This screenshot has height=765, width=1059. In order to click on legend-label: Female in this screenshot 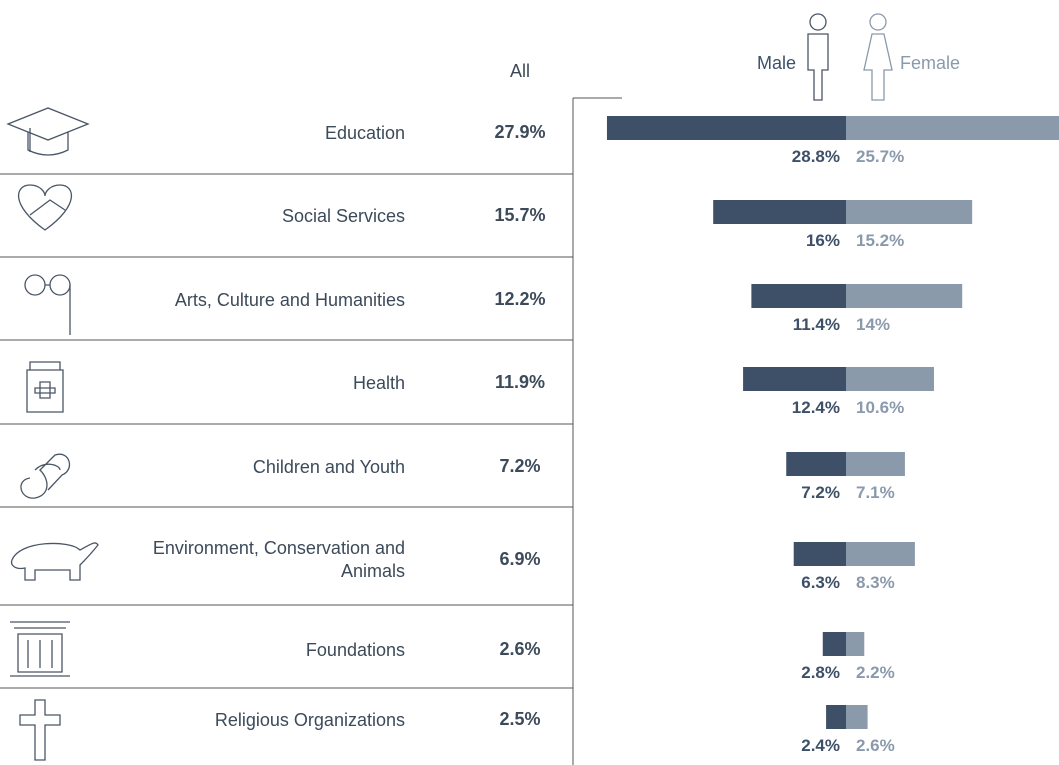, I will do `click(930, 63)`.